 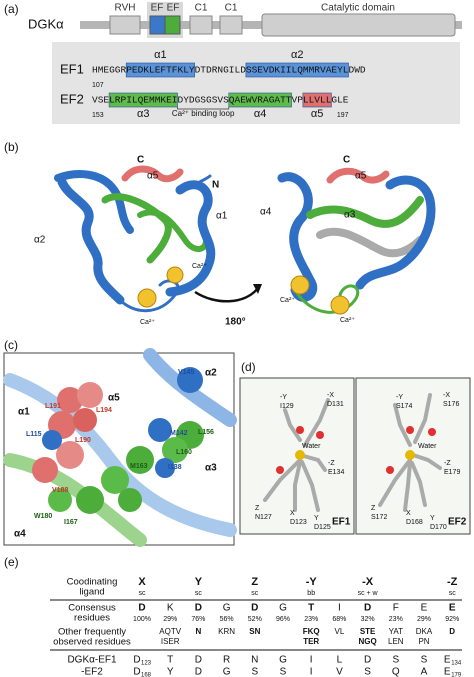 What do you see at coordinates (254, 631) in the screenshot?
I see `other-residue: SN` at bounding box center [254, 631].